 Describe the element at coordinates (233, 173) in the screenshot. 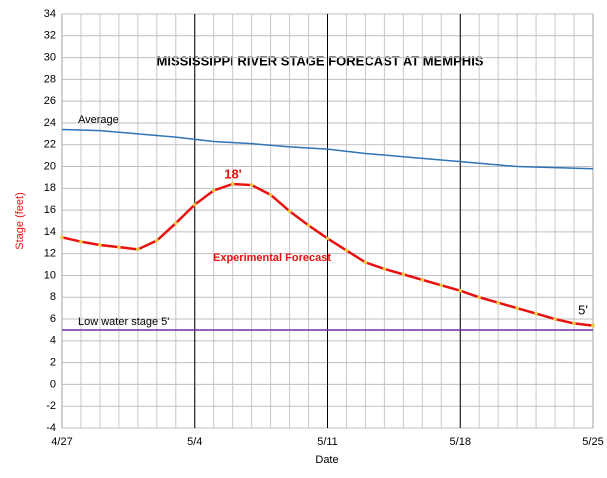

I see `annotation: 18'` at that location.